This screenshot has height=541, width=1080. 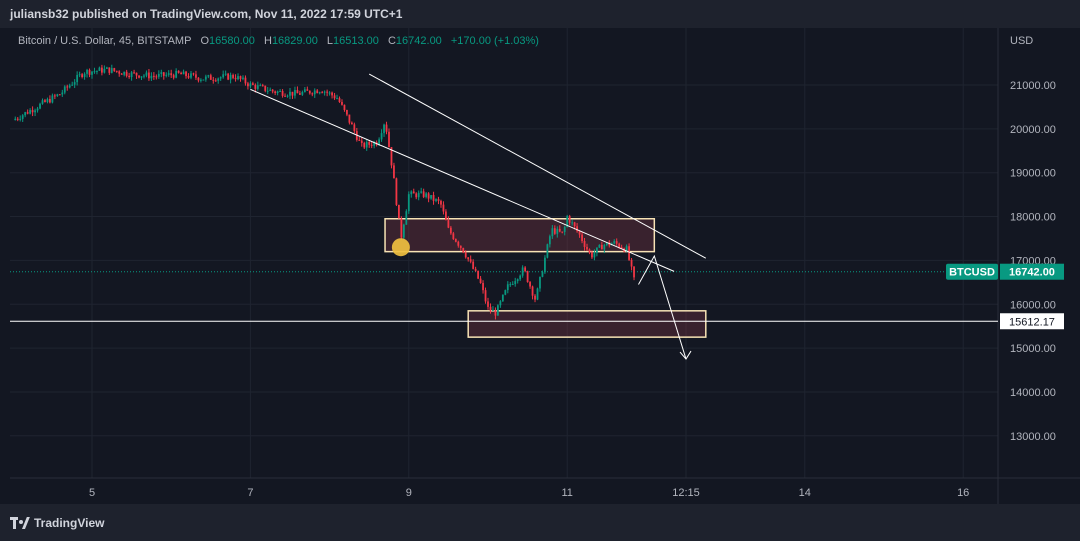 What do you see at coordinates (686, 493) in the screenshot?
I see `x-tick-label: 12:15` at bounding box center [686, 493].